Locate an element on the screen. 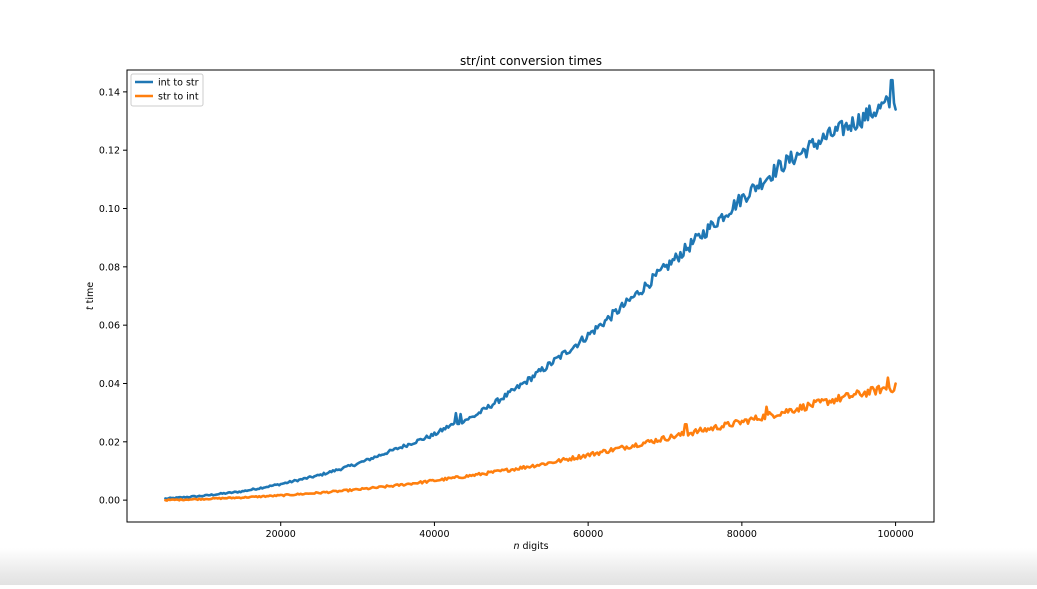  x-axis-label-italic: n is located at coordinates (516, 546).